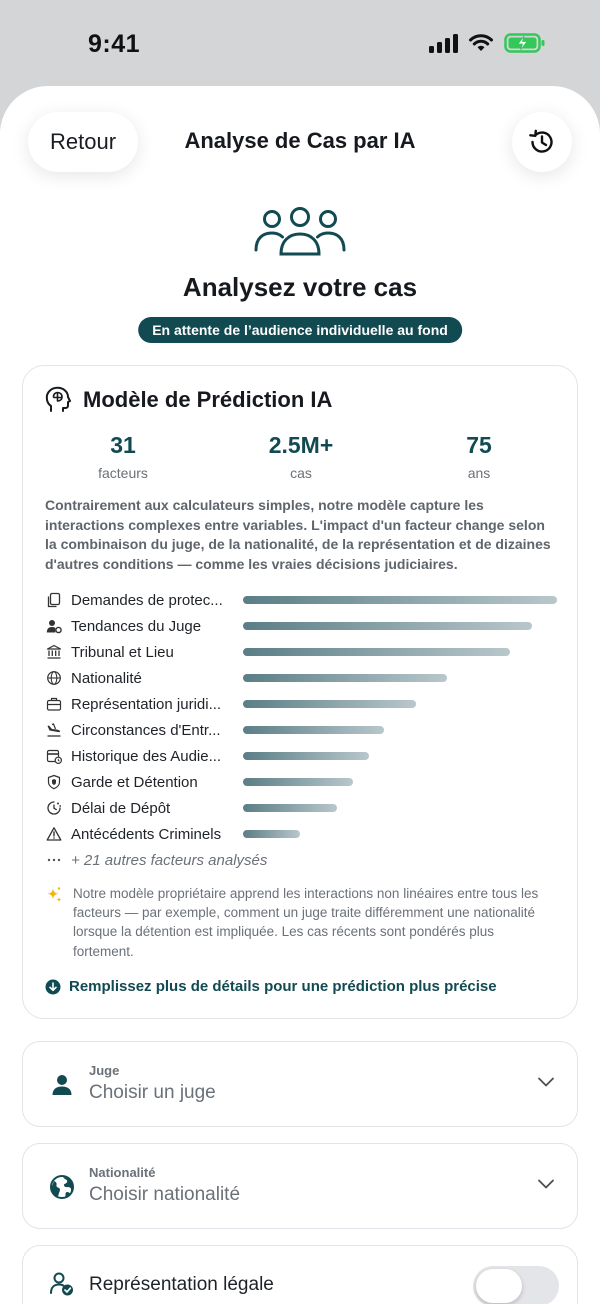  What do you see at coordinates (61, 1284) in the screenshot?
I see `person-check-icon` at bounding box center [61, 1284].